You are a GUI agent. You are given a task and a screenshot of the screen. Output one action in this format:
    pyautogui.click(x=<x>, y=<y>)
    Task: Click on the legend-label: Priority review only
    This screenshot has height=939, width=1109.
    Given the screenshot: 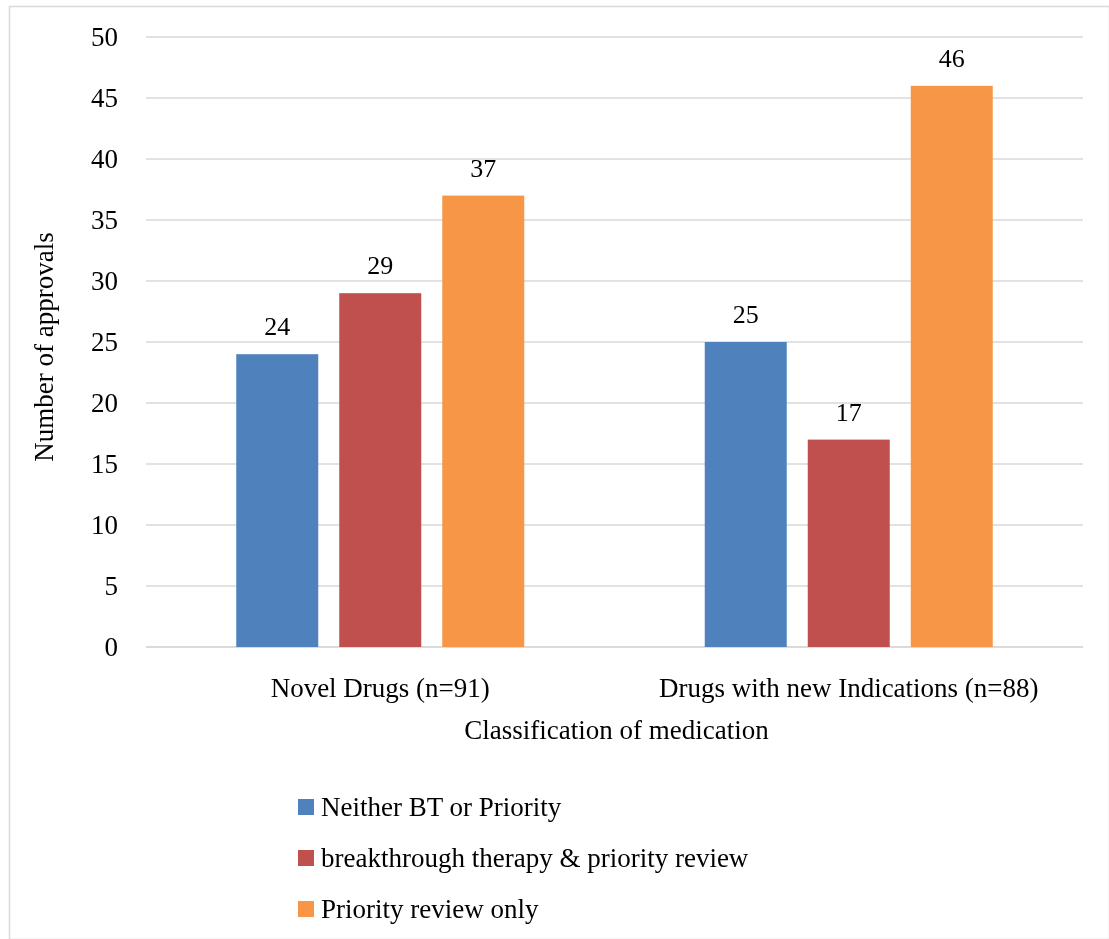 What is the action you would take?
    pyautogui.click(x=430, y=909)
    